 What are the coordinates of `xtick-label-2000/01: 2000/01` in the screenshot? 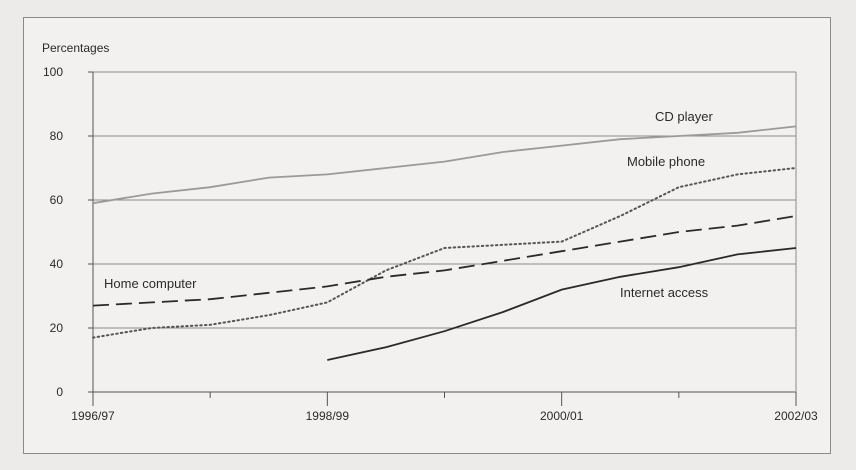 It's located at (562, 416).